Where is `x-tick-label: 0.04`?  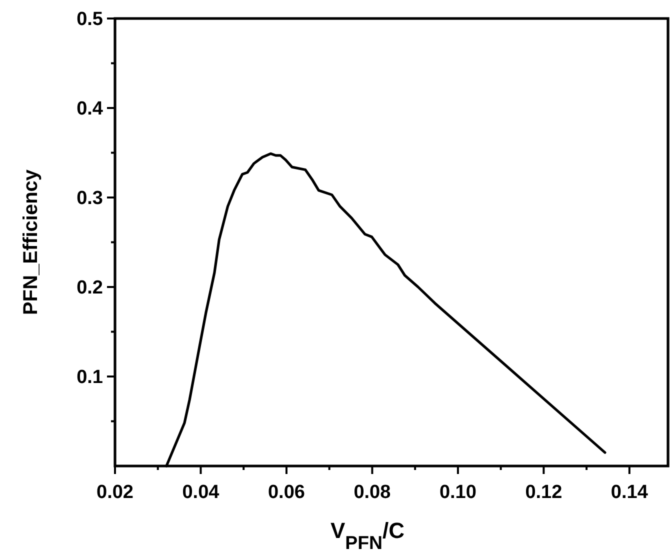 x-tick-label: 0.04 is located at coordinates (201, 492).